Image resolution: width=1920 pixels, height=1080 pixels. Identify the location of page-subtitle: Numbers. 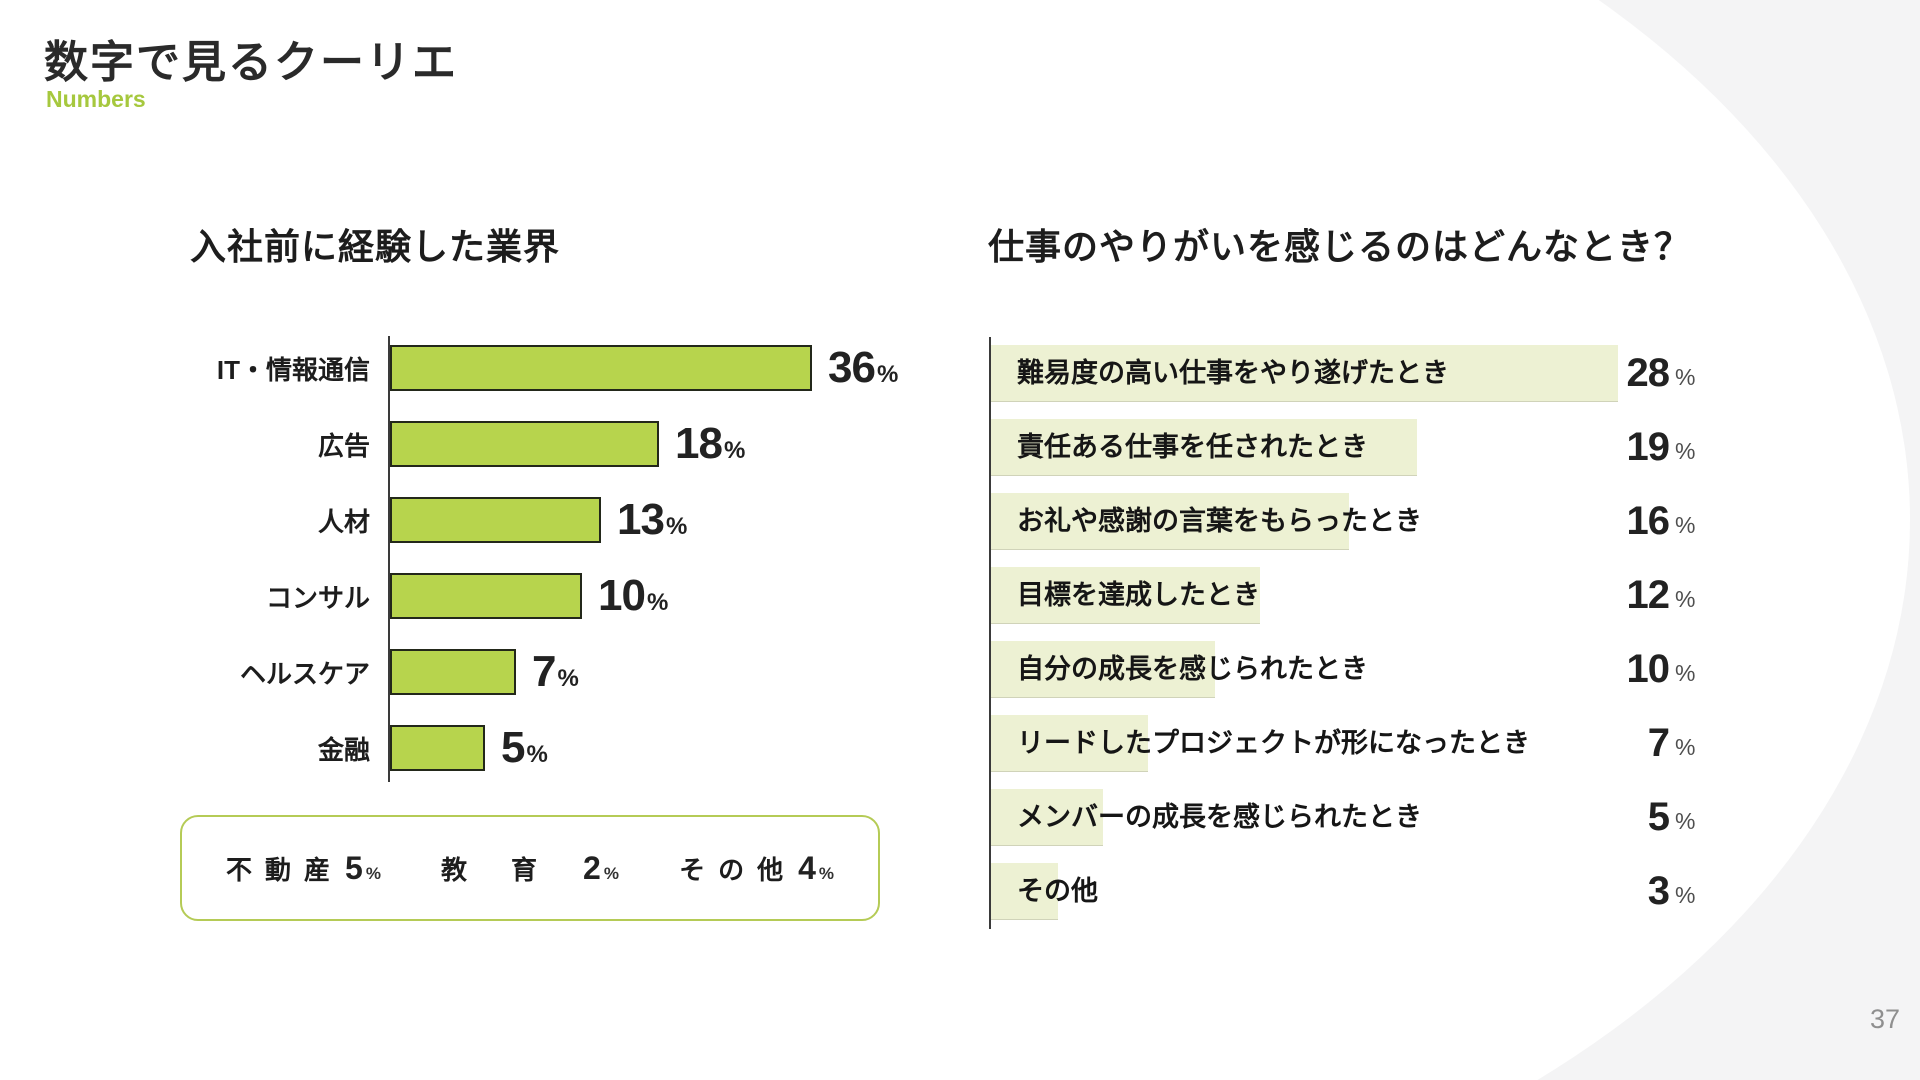
(96, 99).